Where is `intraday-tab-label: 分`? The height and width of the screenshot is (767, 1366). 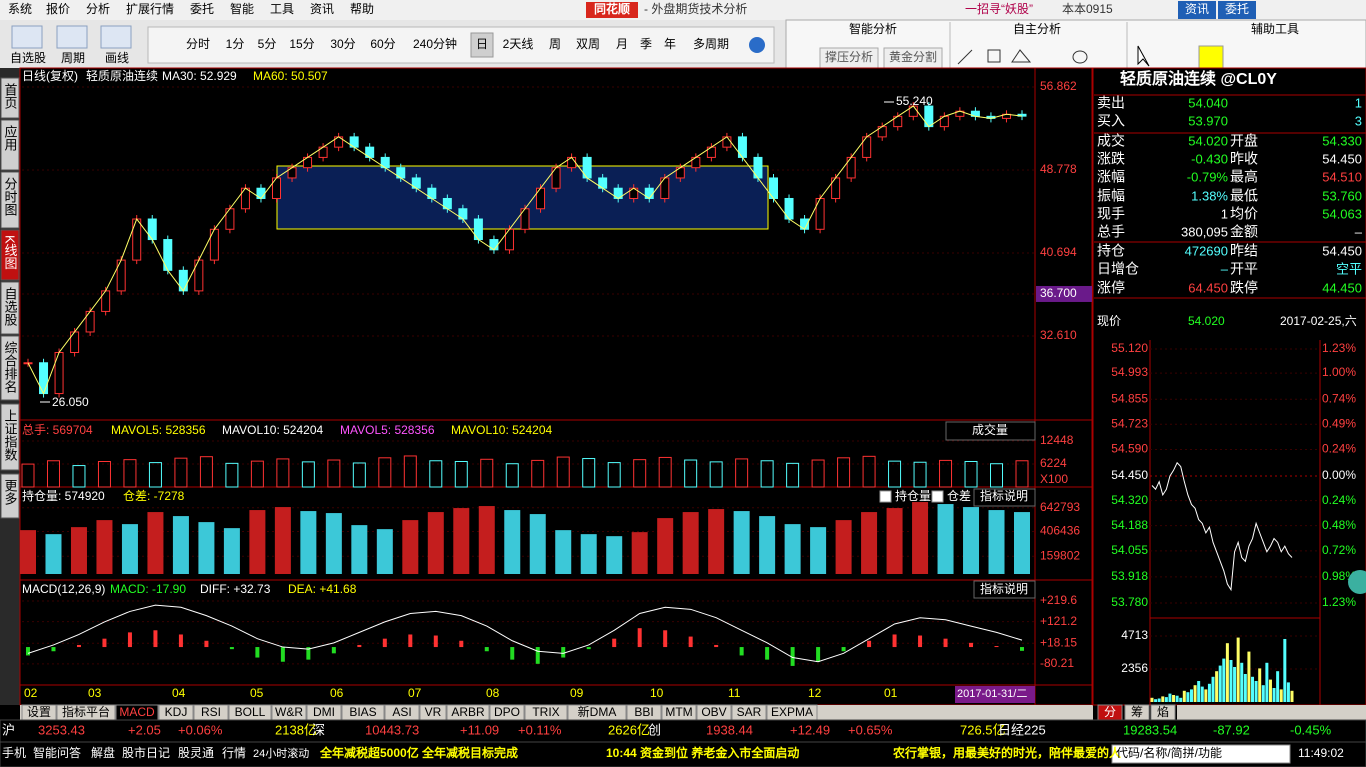
intraday-tab-label: 分 is located at coordinates (1110, 712).